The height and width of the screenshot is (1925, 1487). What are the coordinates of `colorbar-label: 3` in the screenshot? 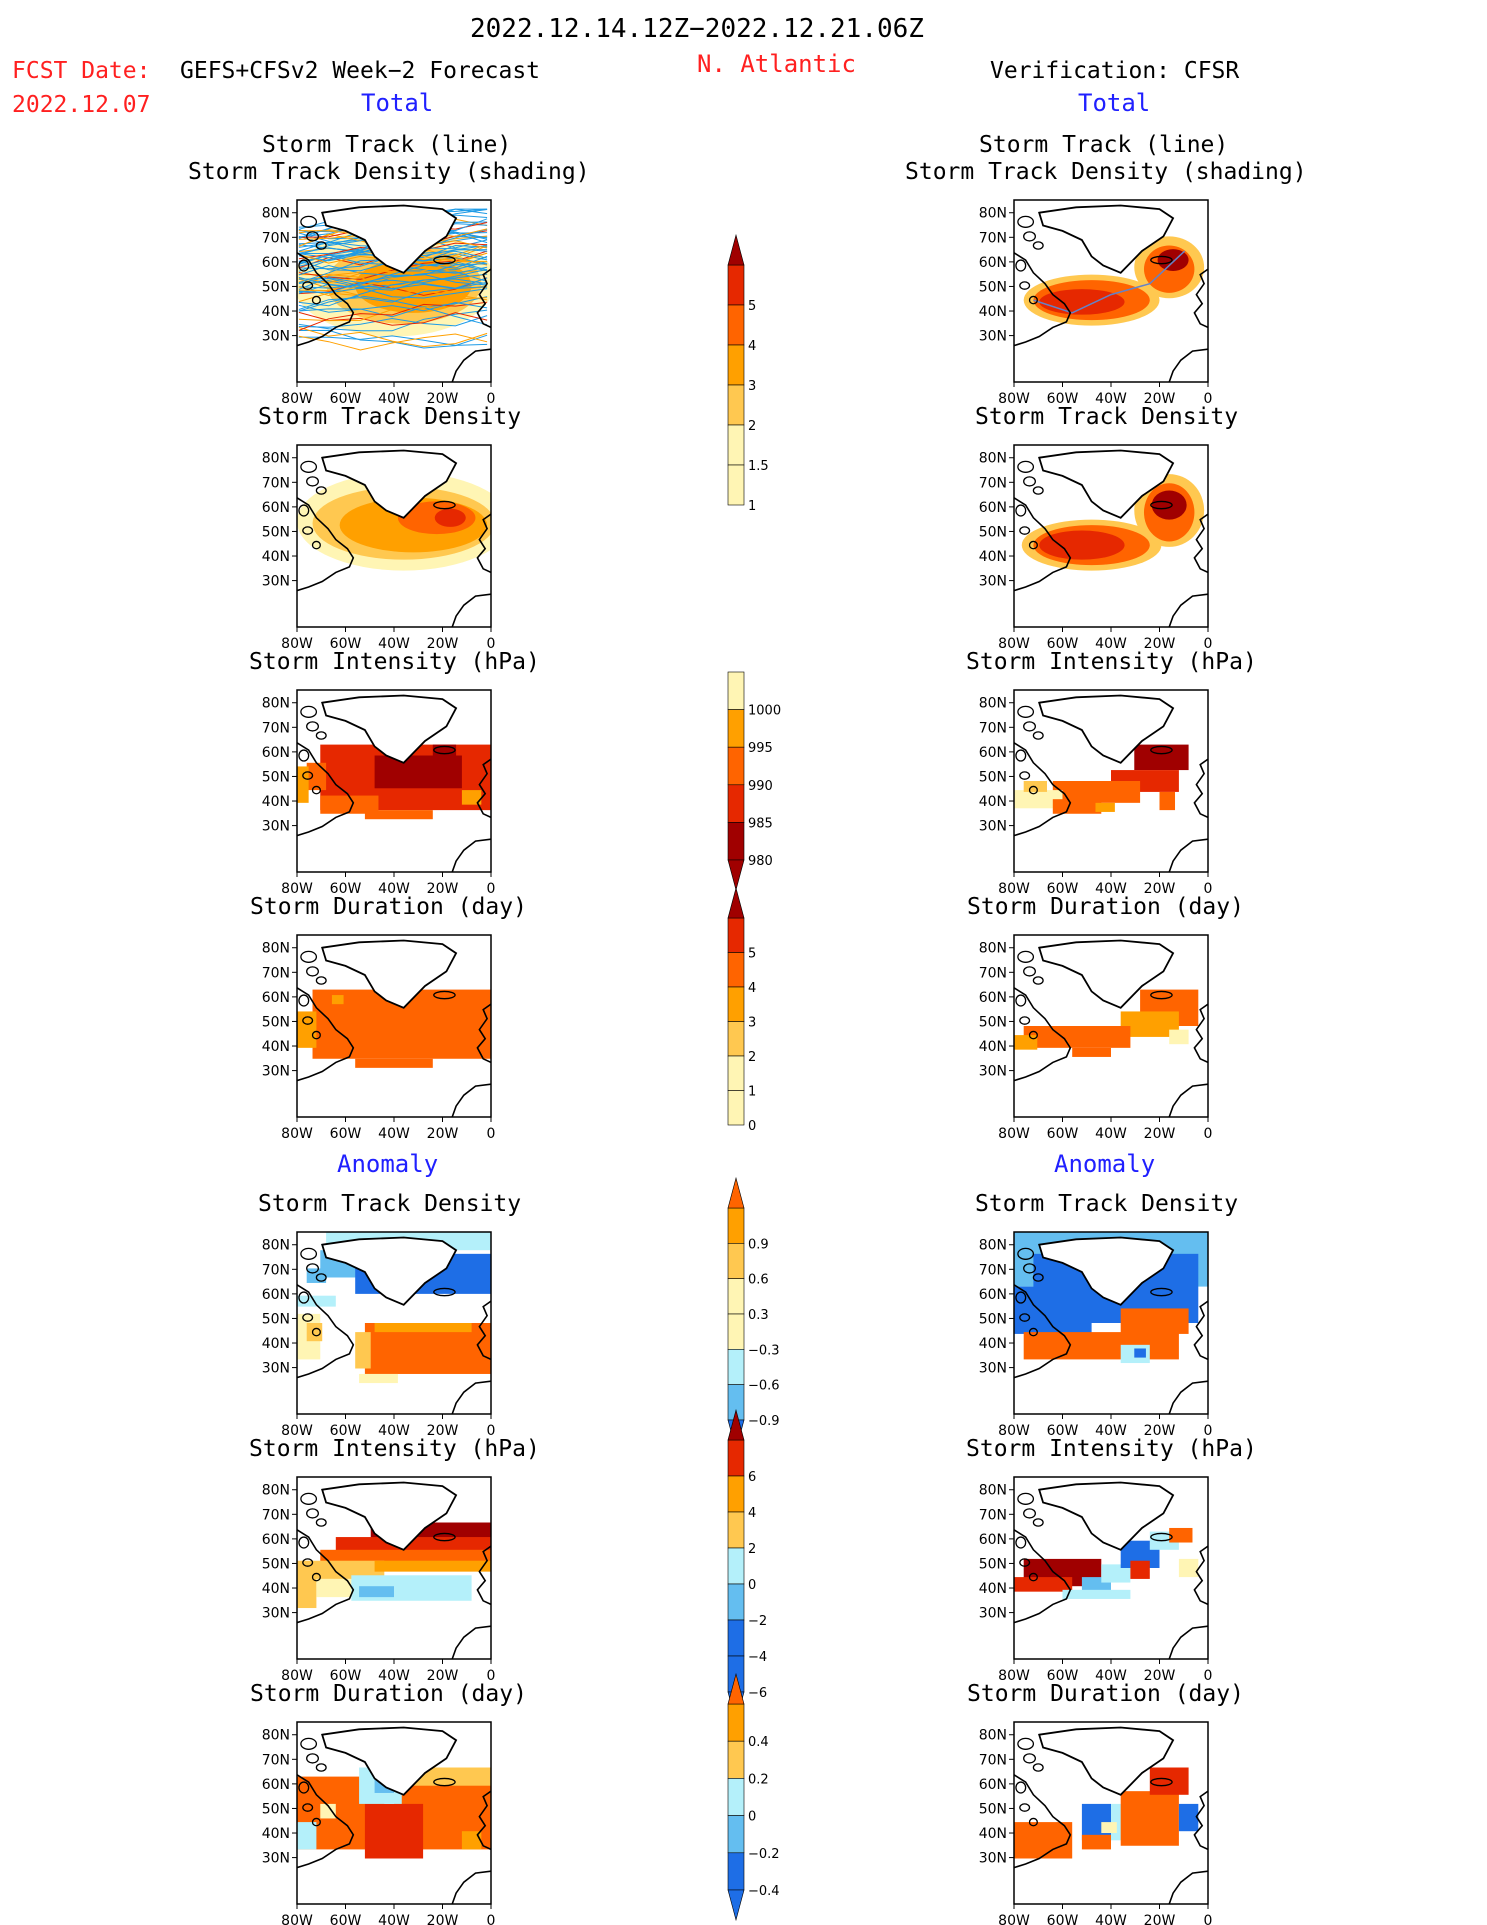 It's located at (752, 1023).